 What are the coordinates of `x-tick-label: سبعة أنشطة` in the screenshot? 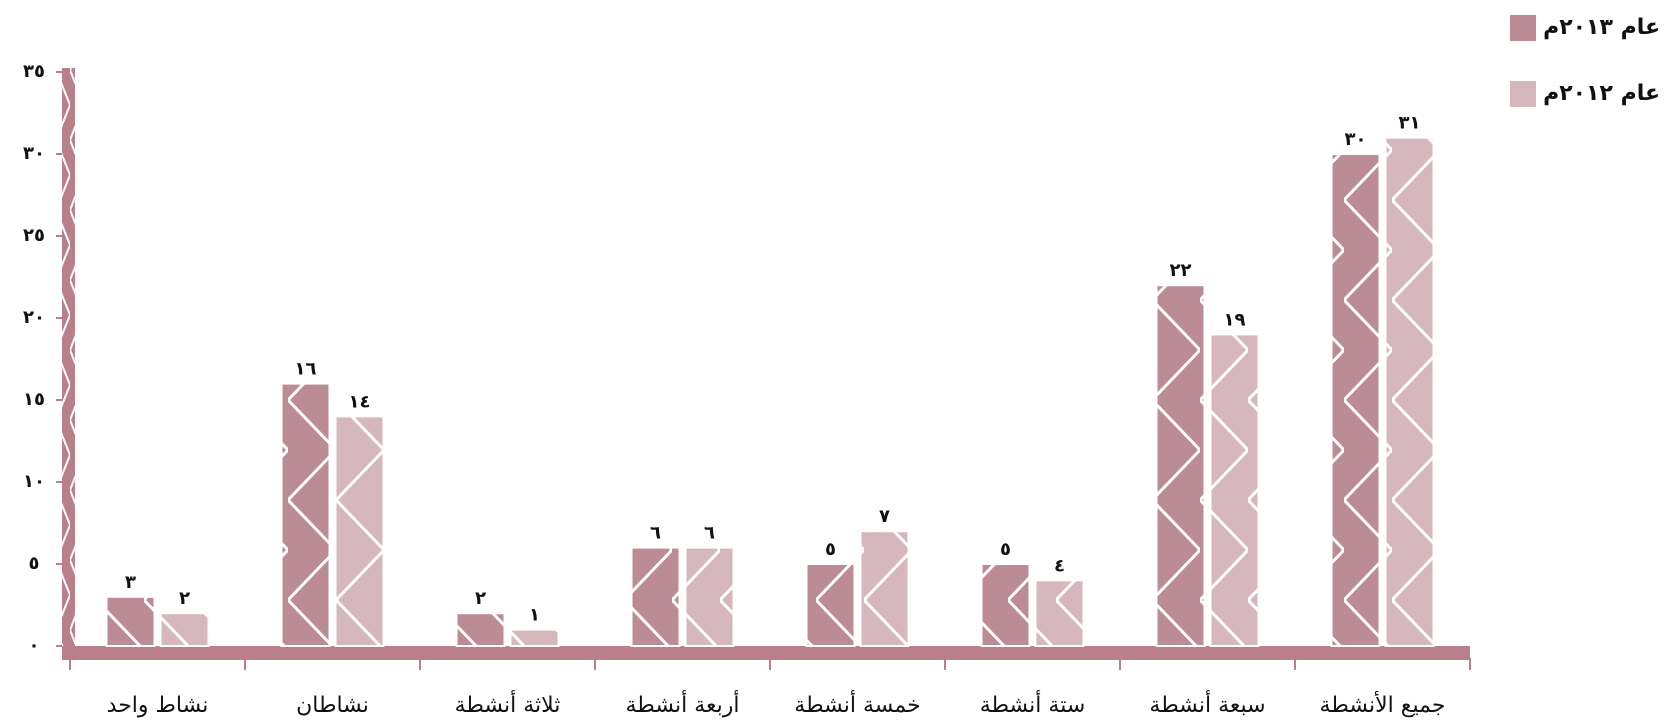 It's located at (1207, 704).